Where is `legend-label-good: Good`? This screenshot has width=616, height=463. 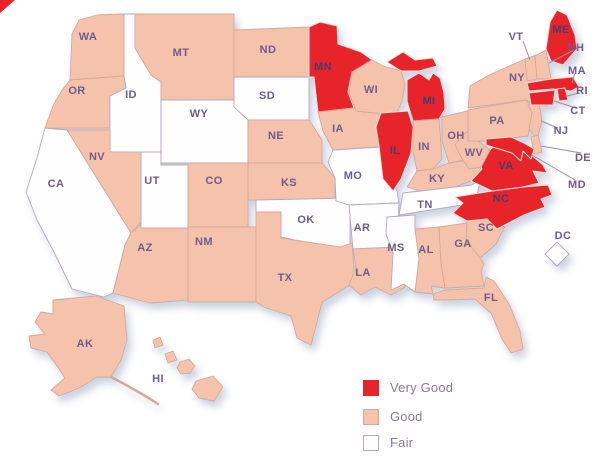
legend-label-good: Good is located at coordinates (406, 416).